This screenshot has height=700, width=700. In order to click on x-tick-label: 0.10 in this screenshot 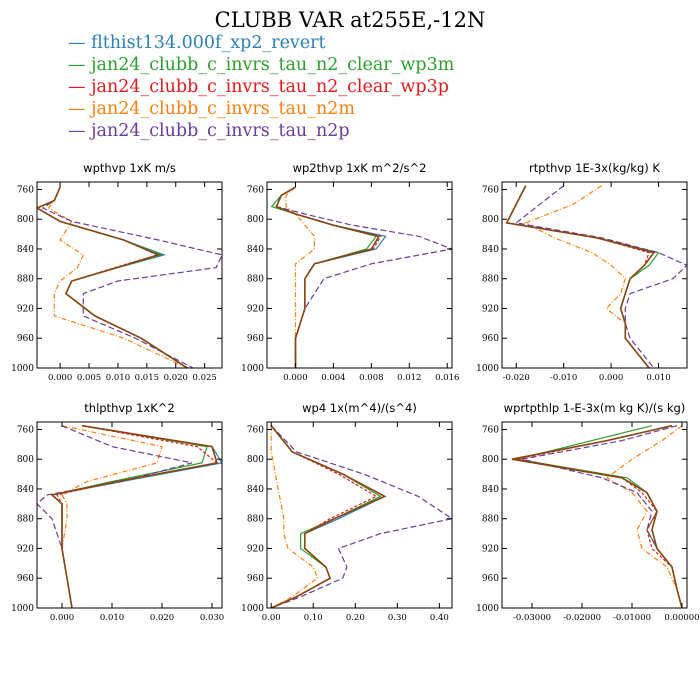, I will do `click(313, 618)`.